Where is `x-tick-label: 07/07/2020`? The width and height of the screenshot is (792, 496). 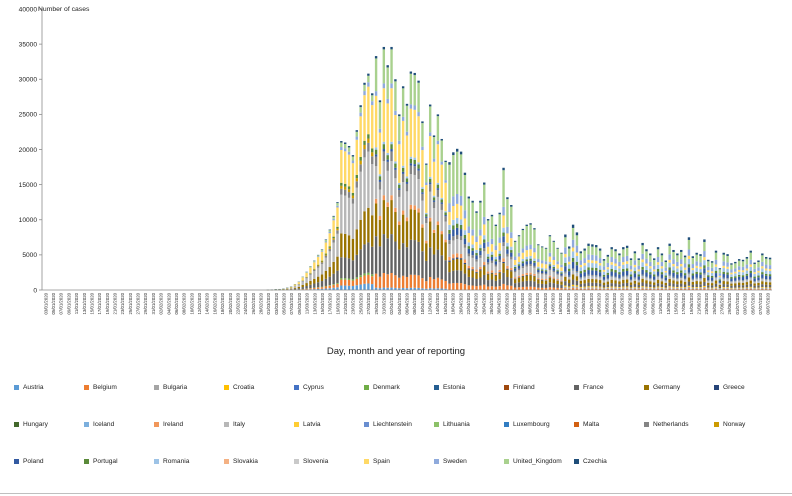 x-tick-label: 07/07/2020 is located at coordinates (760, 303).